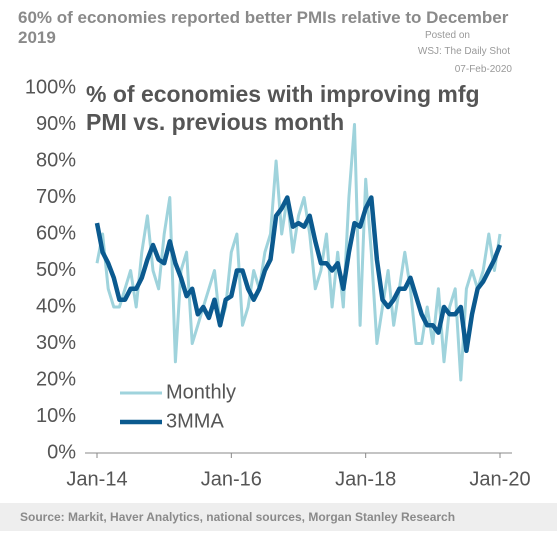 The image size is (557, 536). Describe the element at coordinates (56, 343) in the screenshot. I see `y-tick-label: 30%` at that location.